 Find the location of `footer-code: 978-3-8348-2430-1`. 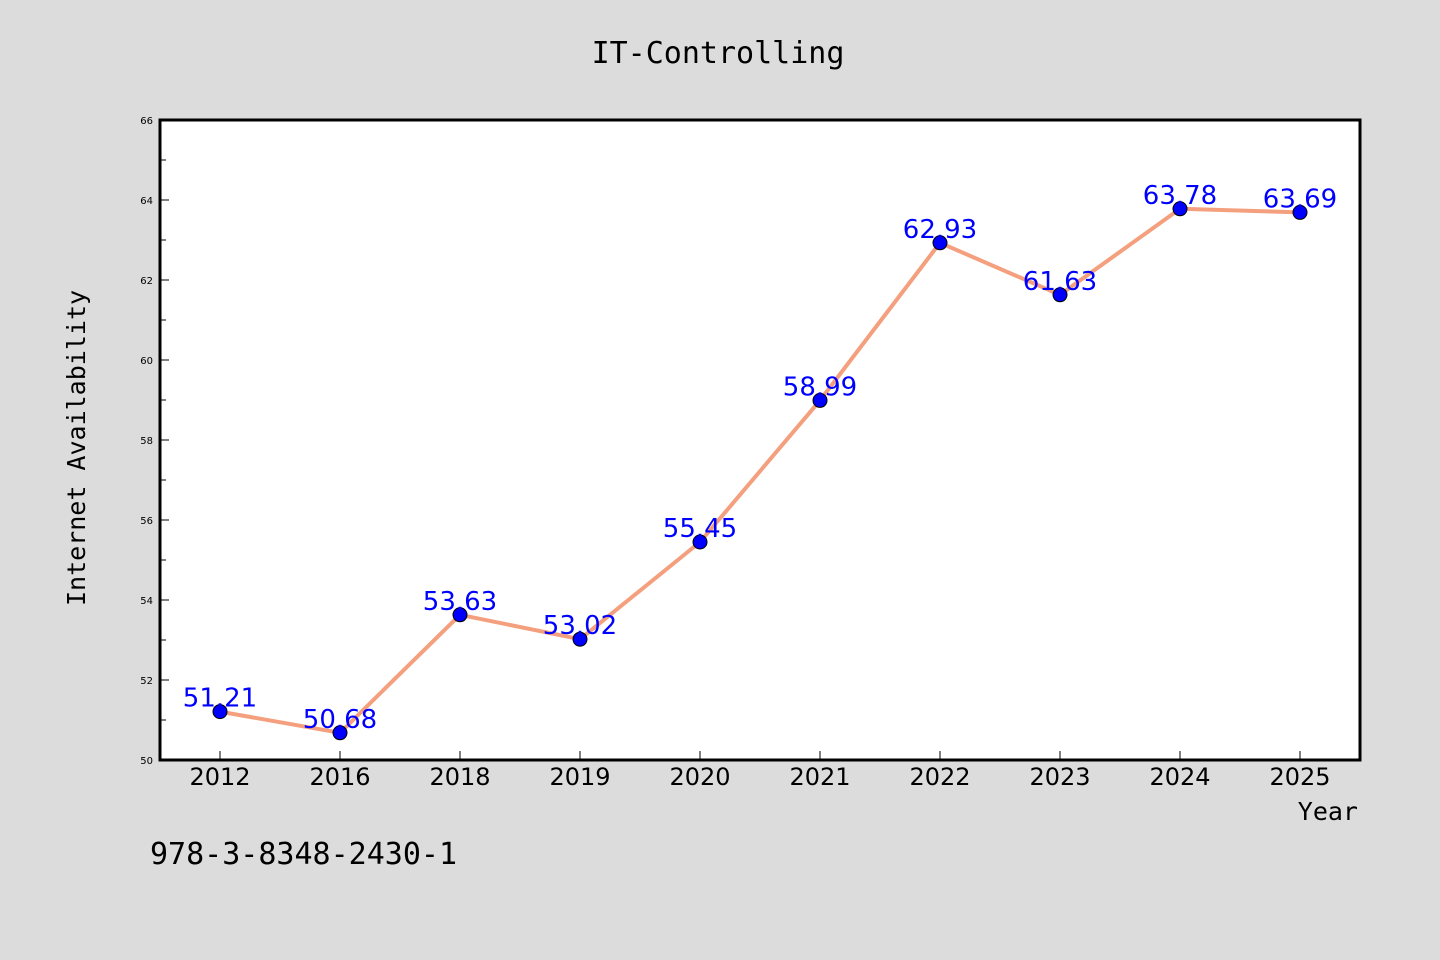

footer-code: 978-3-8348-2430-1 is located at coordinates (303, 854).